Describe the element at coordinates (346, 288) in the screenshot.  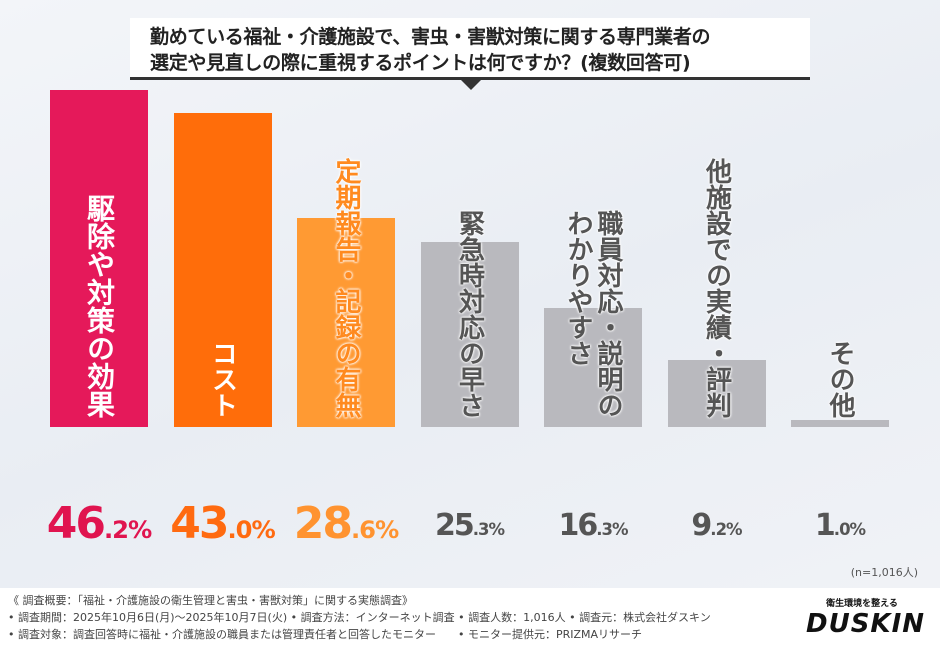
I see `bar-label: 定期報告・記録の有無` at that location.